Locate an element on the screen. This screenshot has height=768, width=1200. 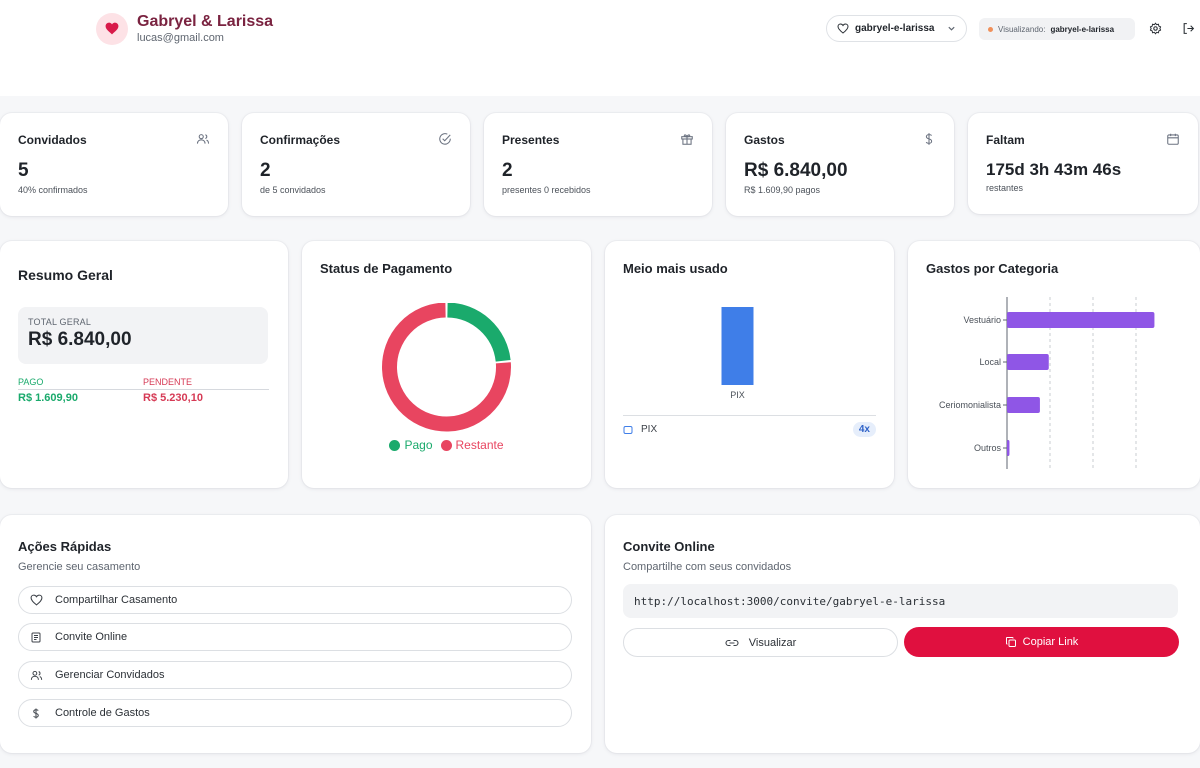
logout-button is located at coordinates (1188, 28).